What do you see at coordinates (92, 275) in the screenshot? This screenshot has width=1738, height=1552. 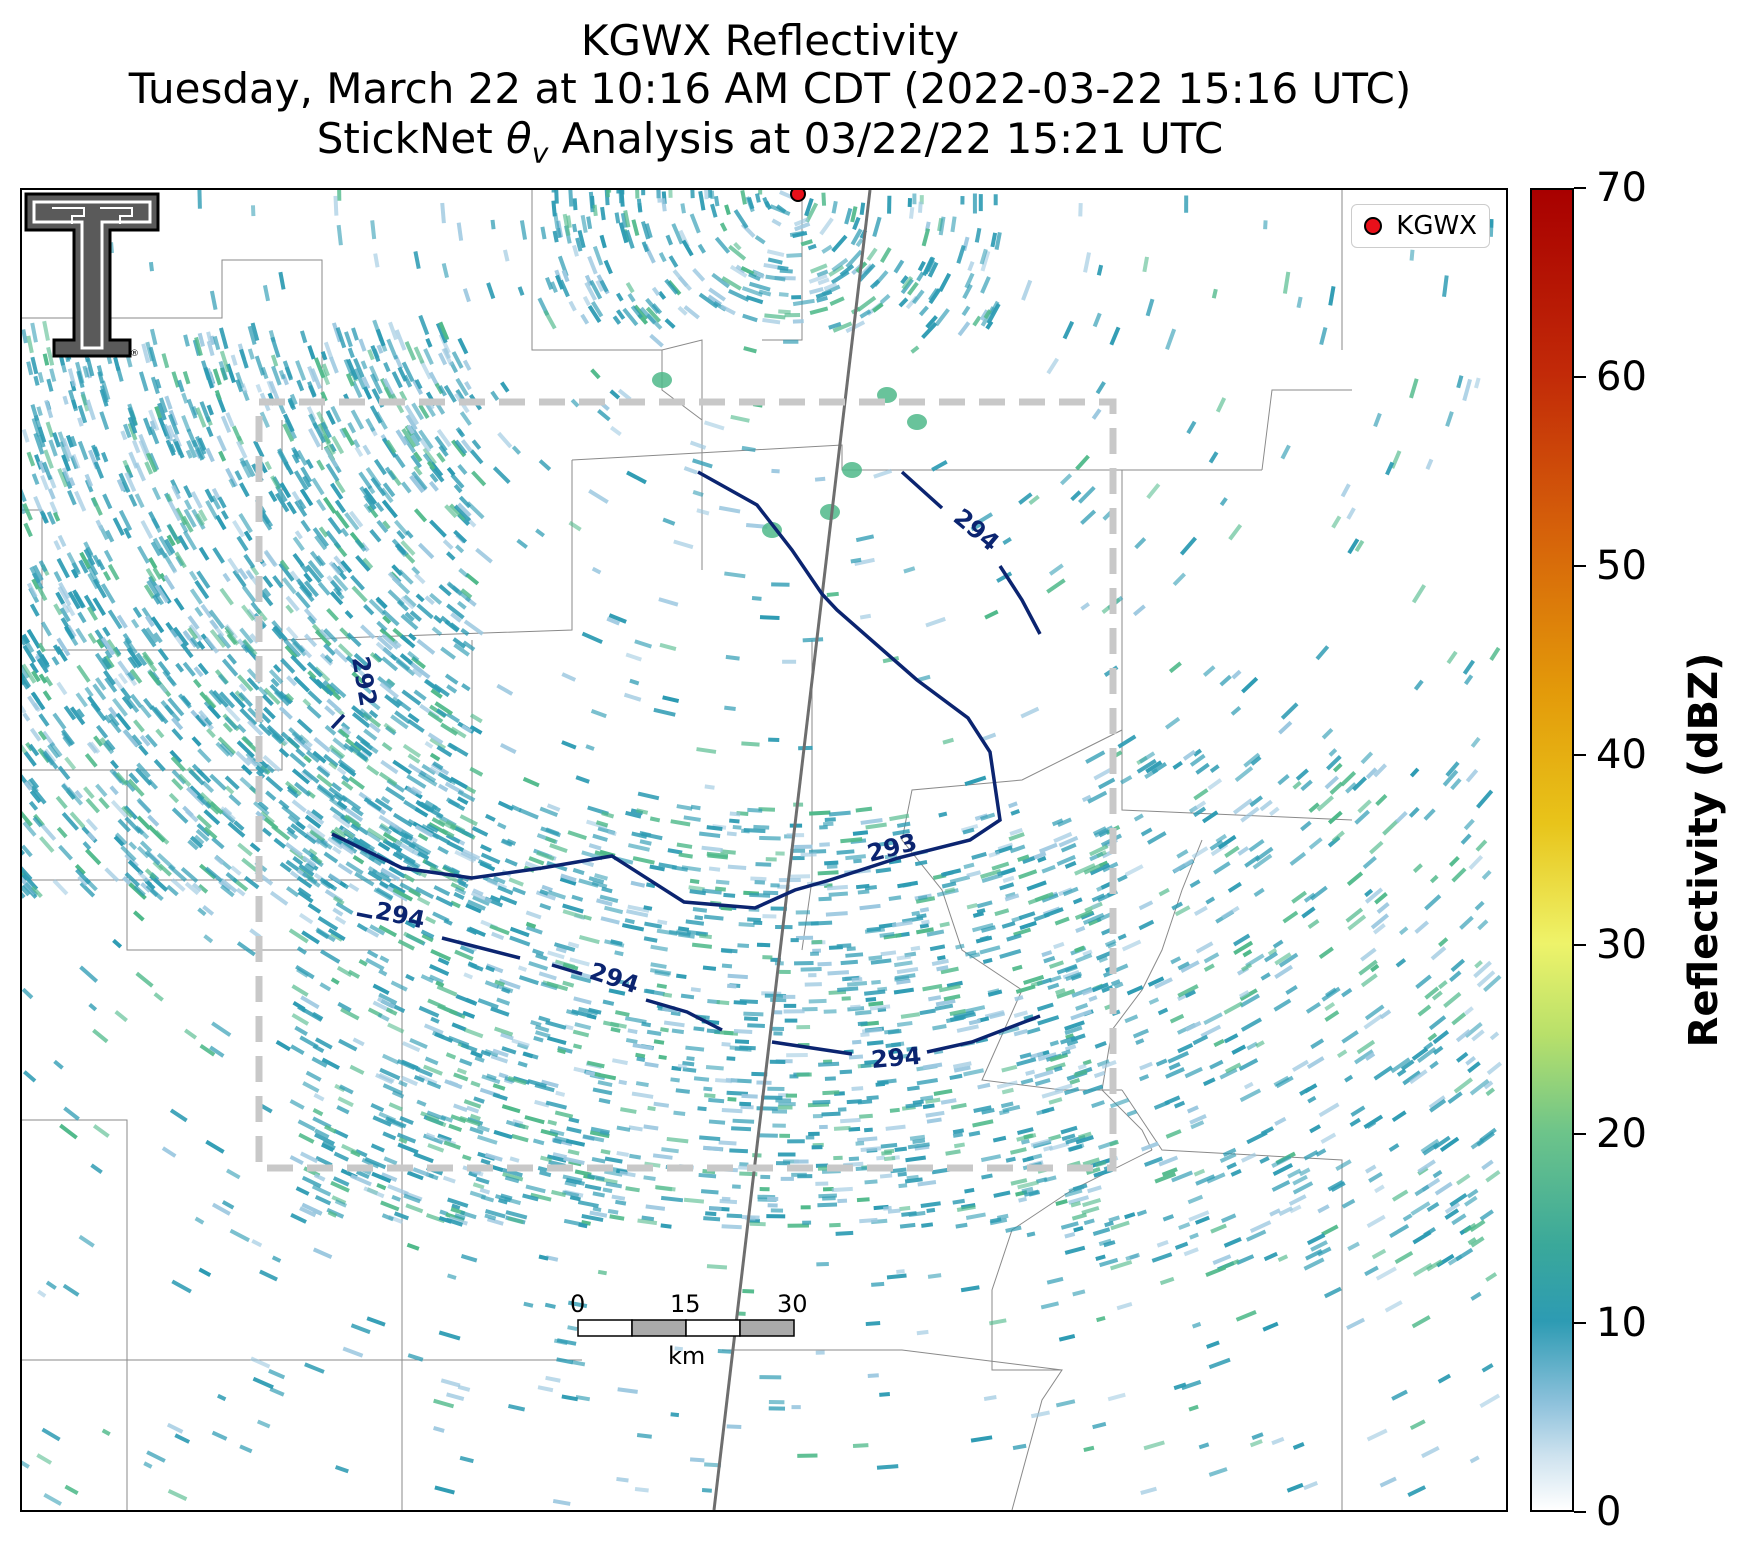 I see `texas-tech-logo-icon: ®` at bounding box center [92, 275].